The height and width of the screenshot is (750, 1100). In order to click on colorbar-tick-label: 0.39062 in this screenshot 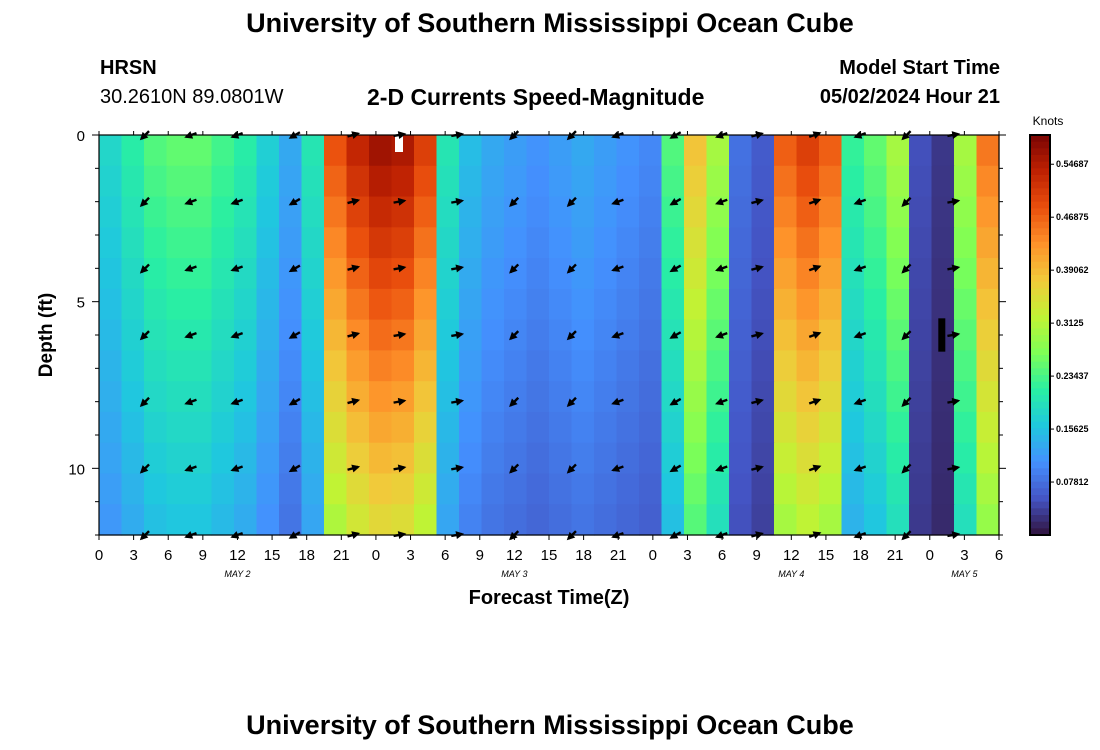, I will do `click(1072, 270)`.